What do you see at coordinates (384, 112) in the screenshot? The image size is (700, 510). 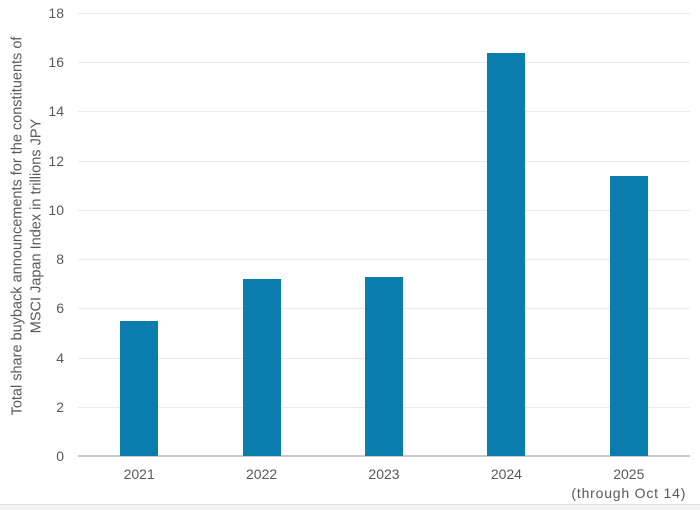 I see `gridline-y14` at bounding box center [384, 112].